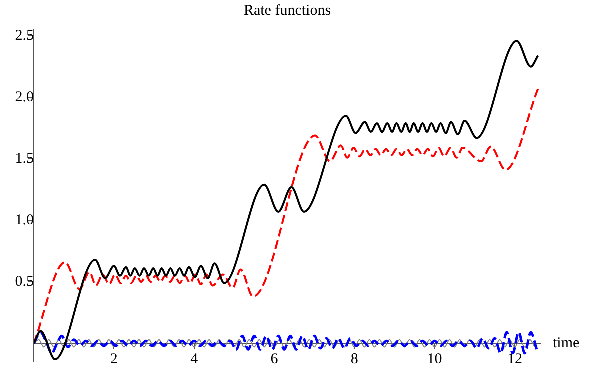  Describe the element at coordinates (24, 159) in the screenshot. I see `y-tick-label: 1.5` at that location.